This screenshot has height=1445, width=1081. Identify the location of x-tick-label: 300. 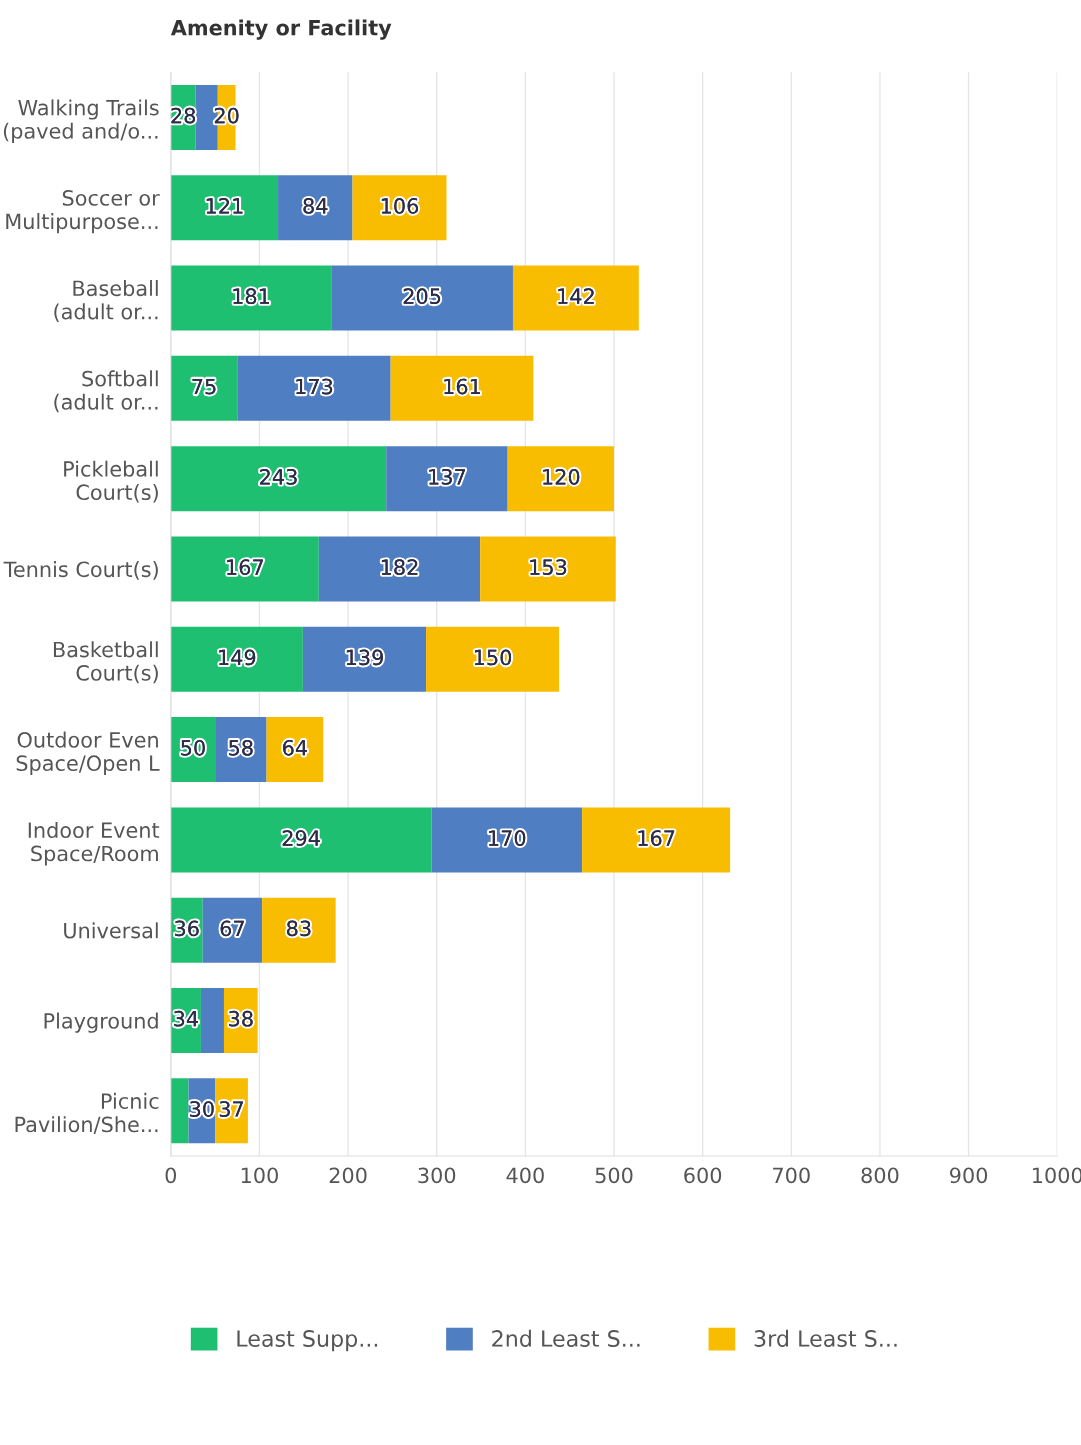
(437, 1175).